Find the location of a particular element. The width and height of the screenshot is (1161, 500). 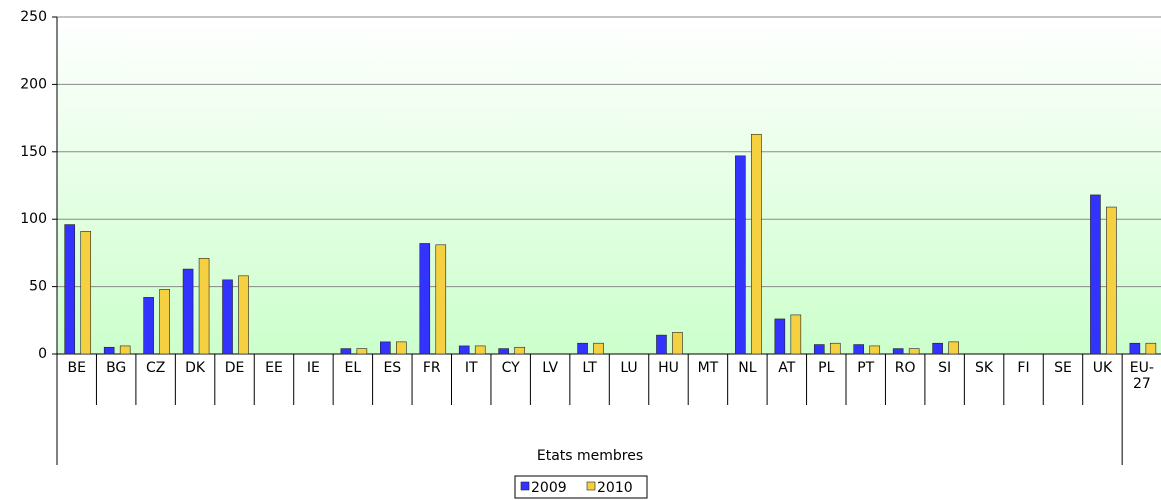

x-tick-label: EL is located at coordinates (353, 368).